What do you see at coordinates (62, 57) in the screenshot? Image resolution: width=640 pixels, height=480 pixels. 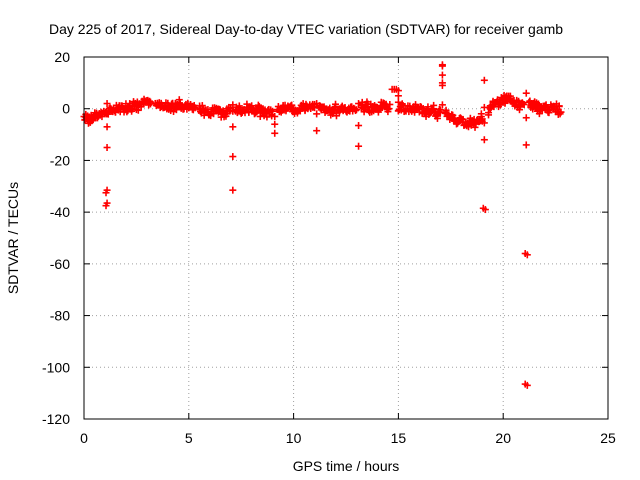 I see `y-tick-label: 20` at bounding box center [62, 57].